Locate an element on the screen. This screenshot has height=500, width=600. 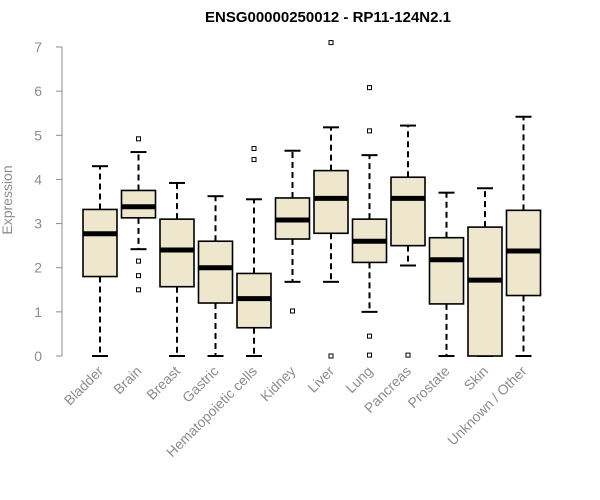
box-bladder is located at coordinates (100, 261).